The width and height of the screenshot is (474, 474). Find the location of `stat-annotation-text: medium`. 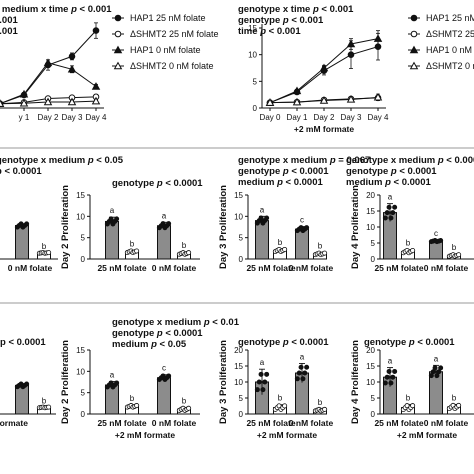

stat-annotation-text: medium is located at coordinates (365, 182).